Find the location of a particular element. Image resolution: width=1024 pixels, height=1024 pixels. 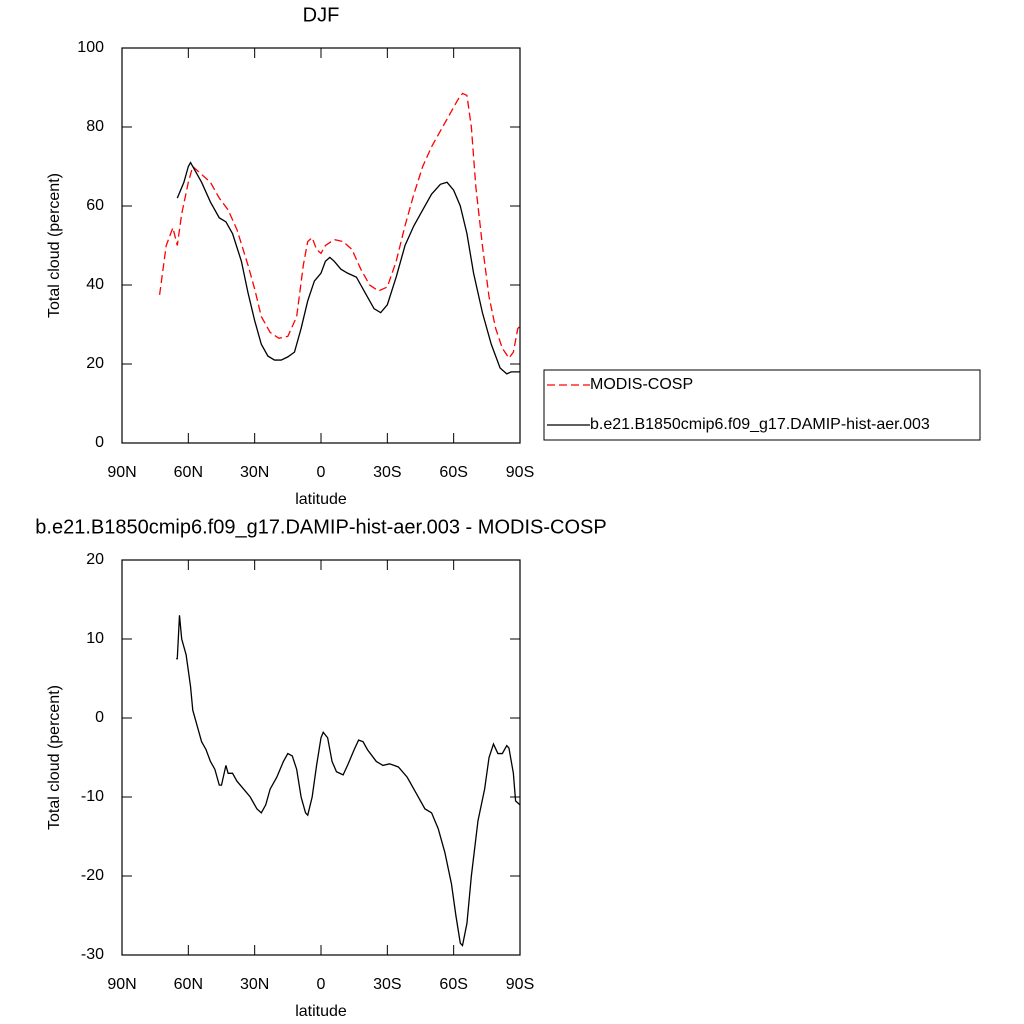

legend-label: MODIS-COSP is located at coordinates (641, 384).